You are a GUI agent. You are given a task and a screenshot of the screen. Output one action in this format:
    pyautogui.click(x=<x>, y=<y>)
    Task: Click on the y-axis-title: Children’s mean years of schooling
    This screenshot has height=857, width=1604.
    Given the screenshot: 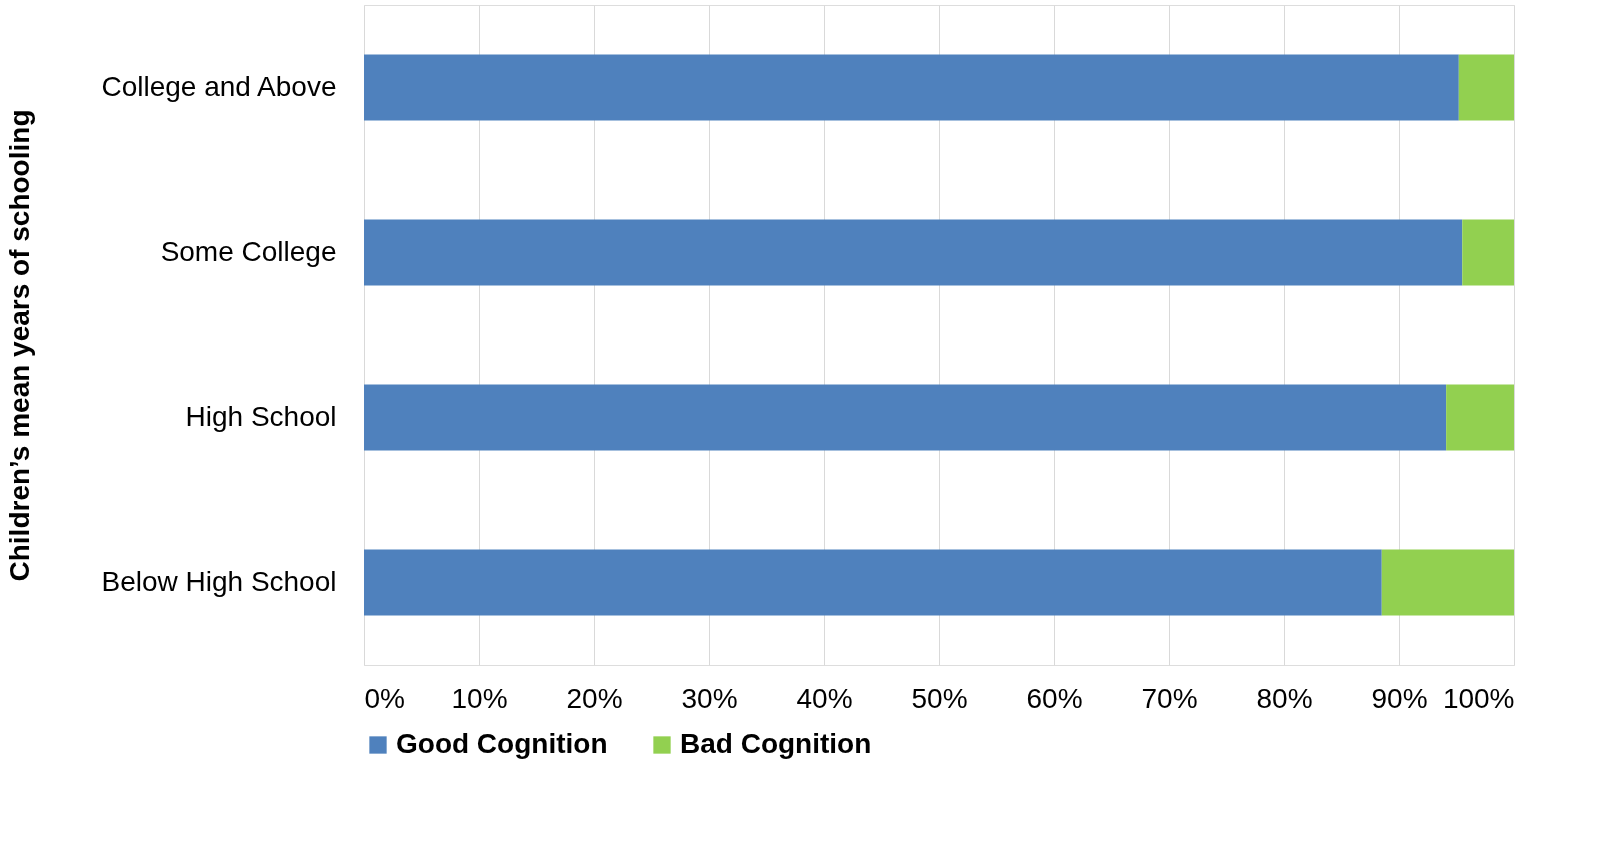 What is the action you would take?
    pyautogui.click(x=19, y=345)
    